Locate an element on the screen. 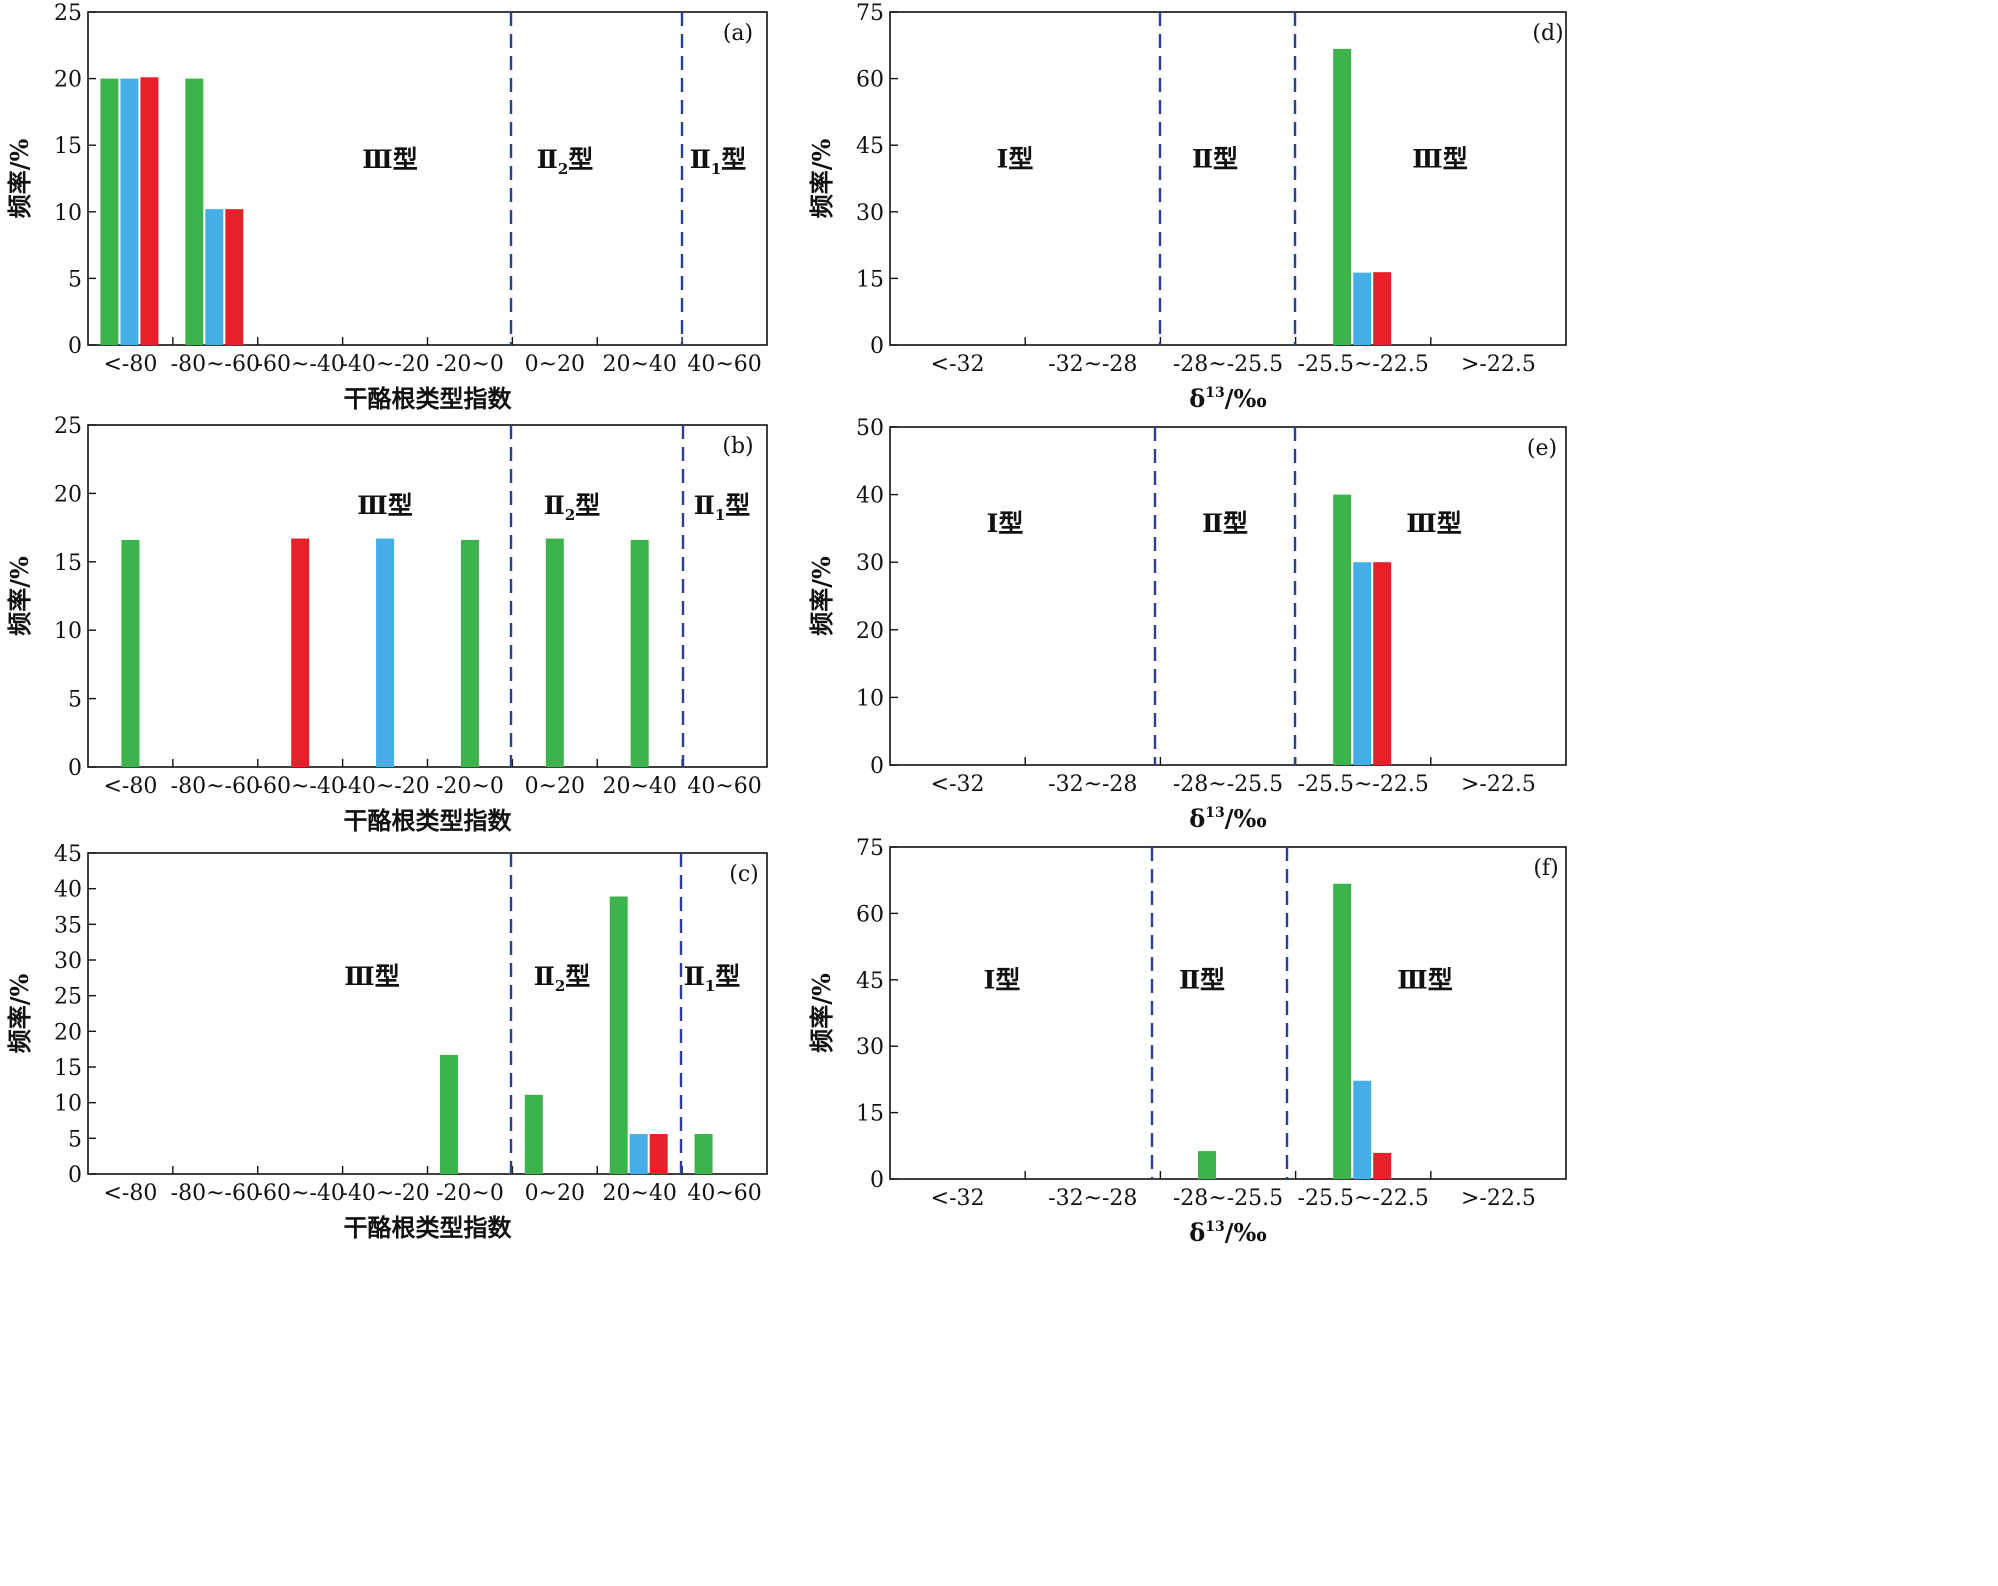 This screenshot has height=1586, width=1998. x-tick-label: >-22.5 is located at coordinates (1498, 364).